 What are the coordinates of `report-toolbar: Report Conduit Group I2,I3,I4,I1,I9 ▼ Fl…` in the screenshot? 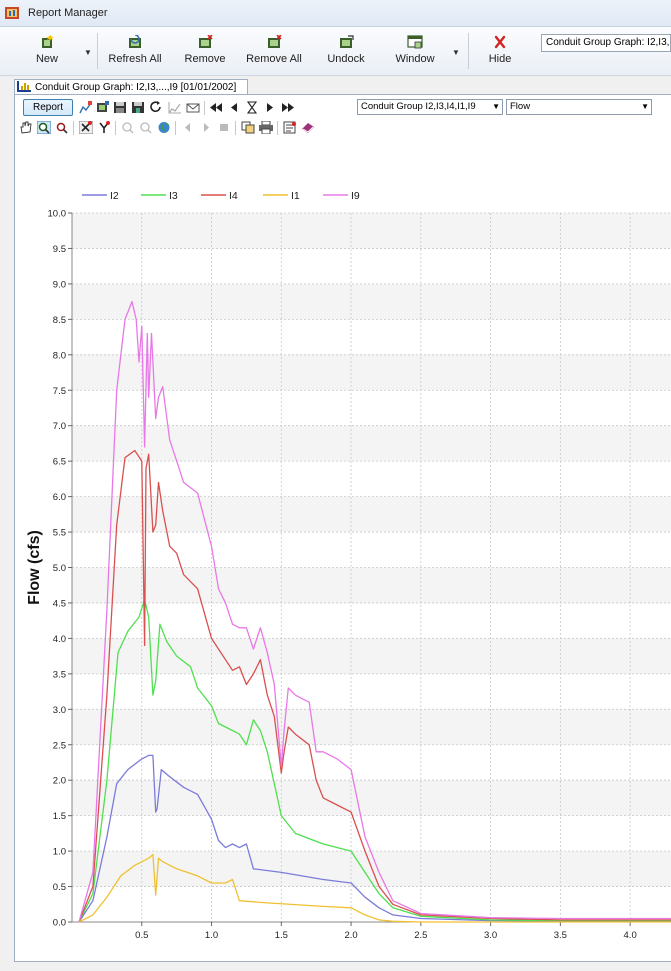 It's located at (343, 108).